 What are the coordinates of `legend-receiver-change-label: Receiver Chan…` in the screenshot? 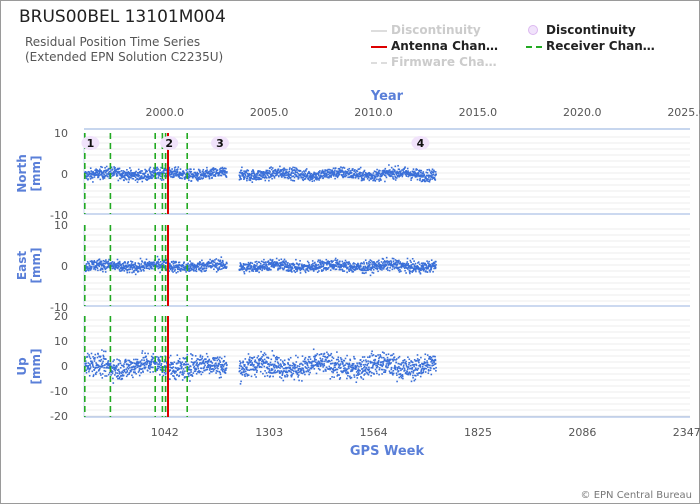 It's located at (600, 46).